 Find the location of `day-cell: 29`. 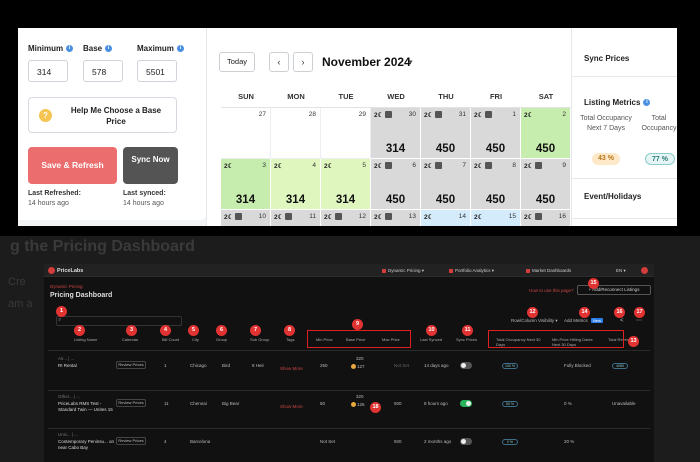

day-cell: 29 is located at coordinates (346, 133).